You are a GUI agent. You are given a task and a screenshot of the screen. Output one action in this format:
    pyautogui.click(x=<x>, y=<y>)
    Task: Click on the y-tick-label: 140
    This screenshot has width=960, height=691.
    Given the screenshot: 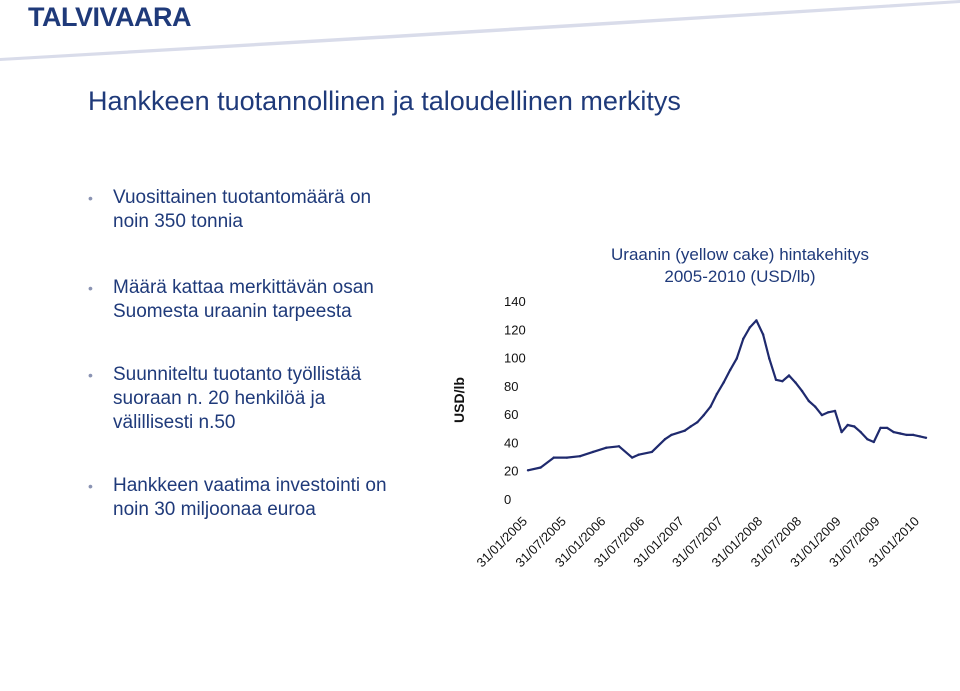 What is the action you would take?
    pyautogui.click(x=515, y=301)
    